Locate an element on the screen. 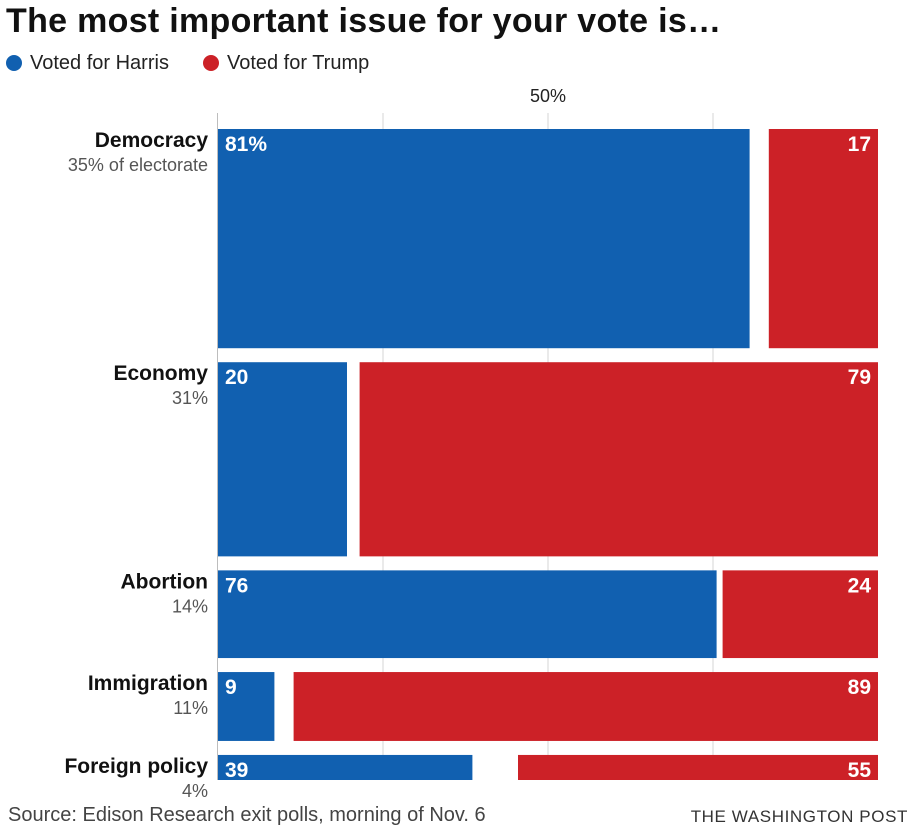 This screenshot has width=916, height=837. bar-label-harris-democracy: 81% is located at coordinates (246, 144).